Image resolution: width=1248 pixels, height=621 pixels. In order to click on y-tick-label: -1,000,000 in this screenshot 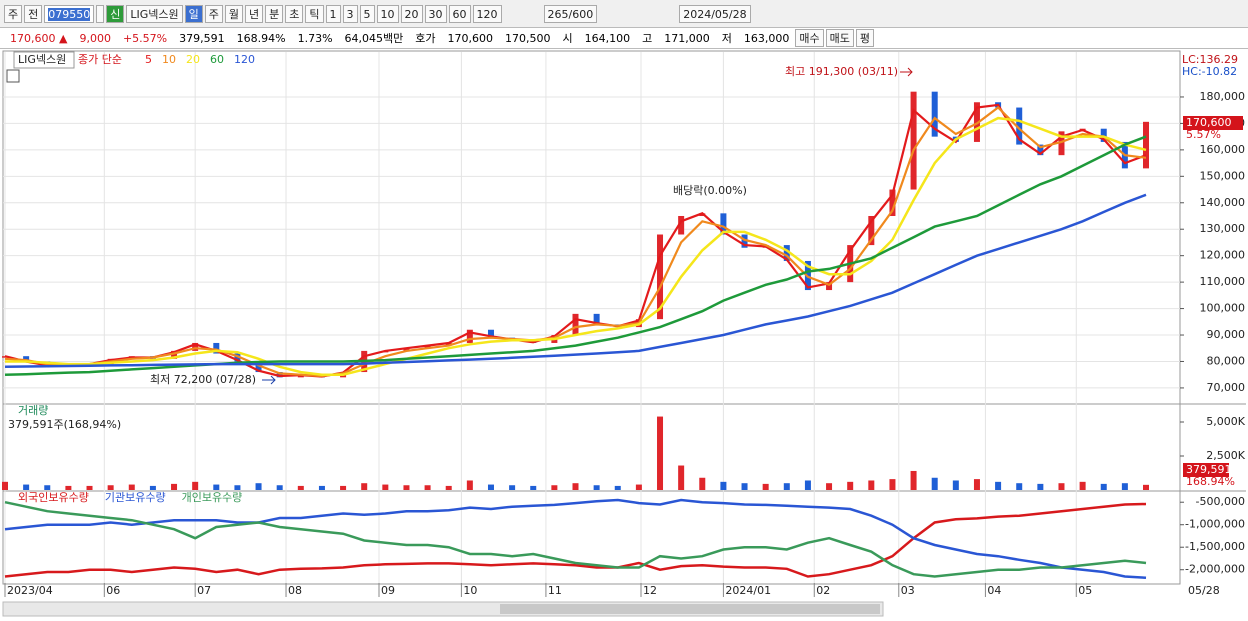, I will do `click(1215, 524)`.